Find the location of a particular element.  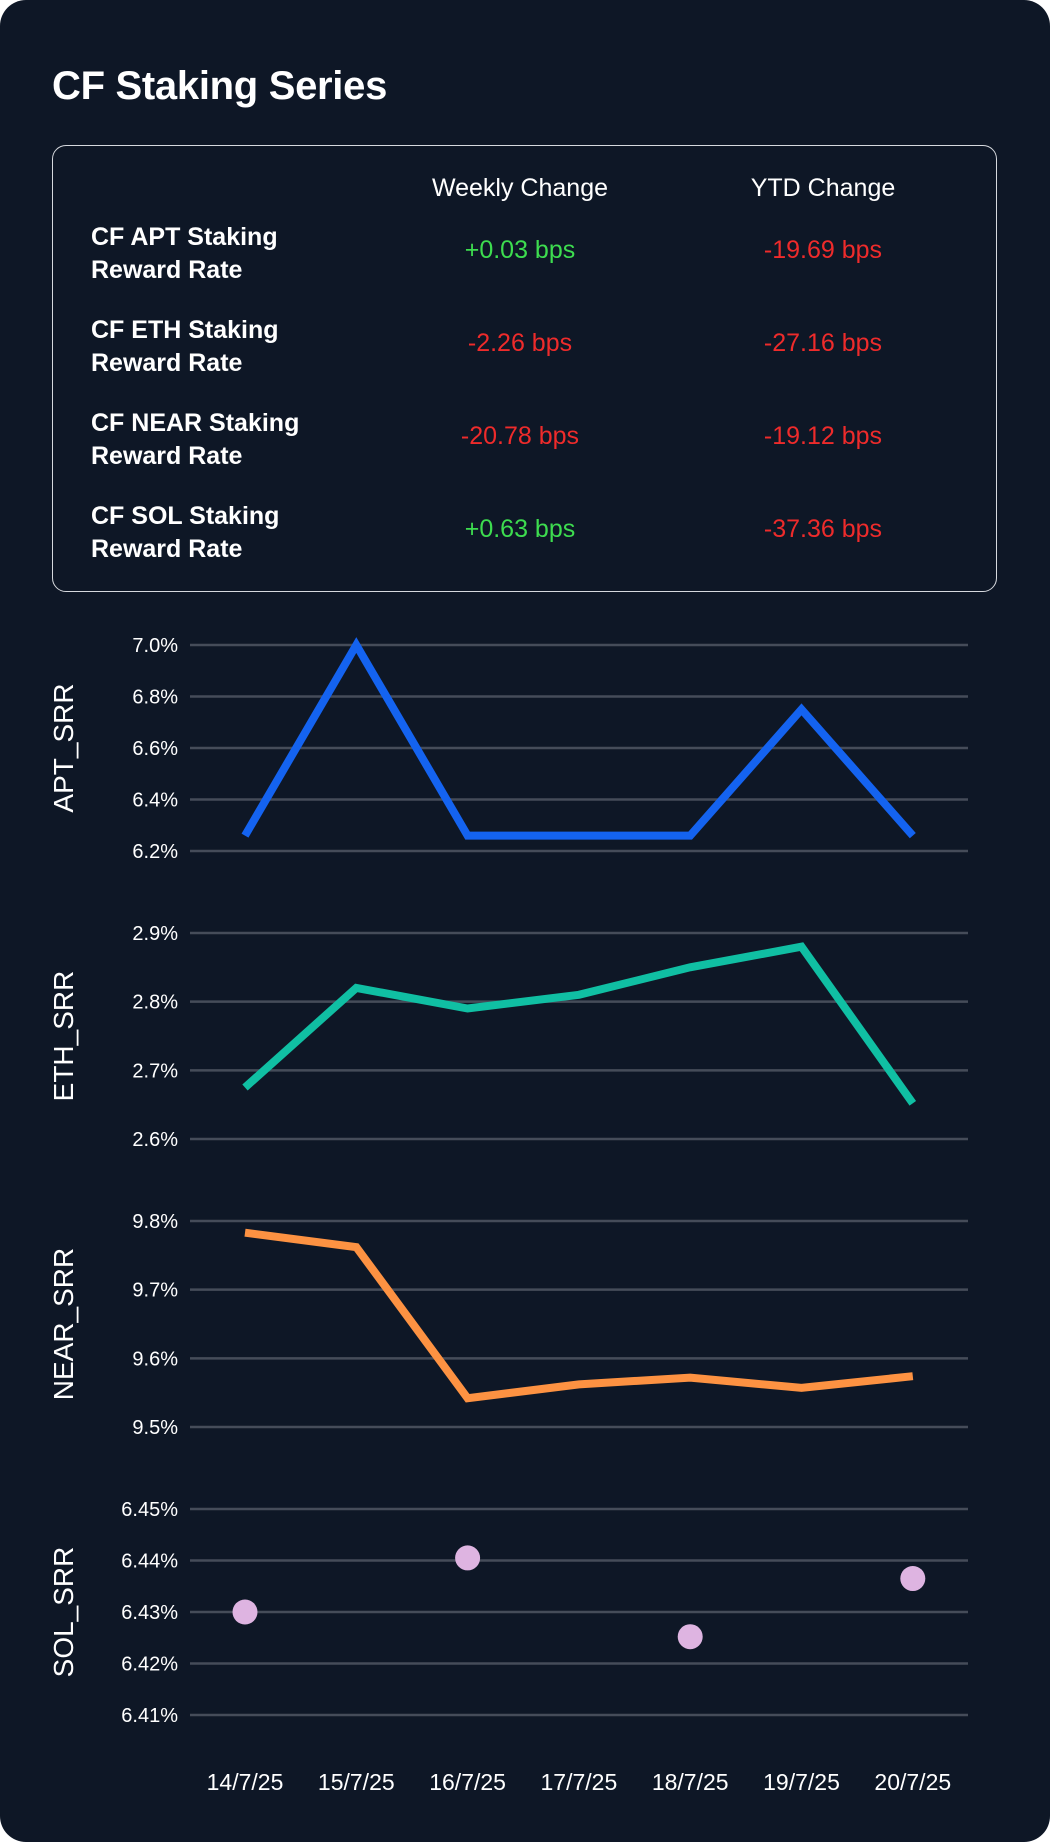

row-label-line1: CF ETH Staking is located at coordinates (185, 330).